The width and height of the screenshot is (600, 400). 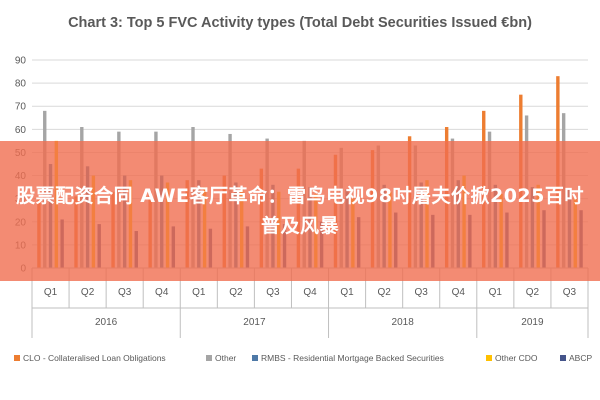 I want to click on year-label: 2019, so click(x=532, y=322).